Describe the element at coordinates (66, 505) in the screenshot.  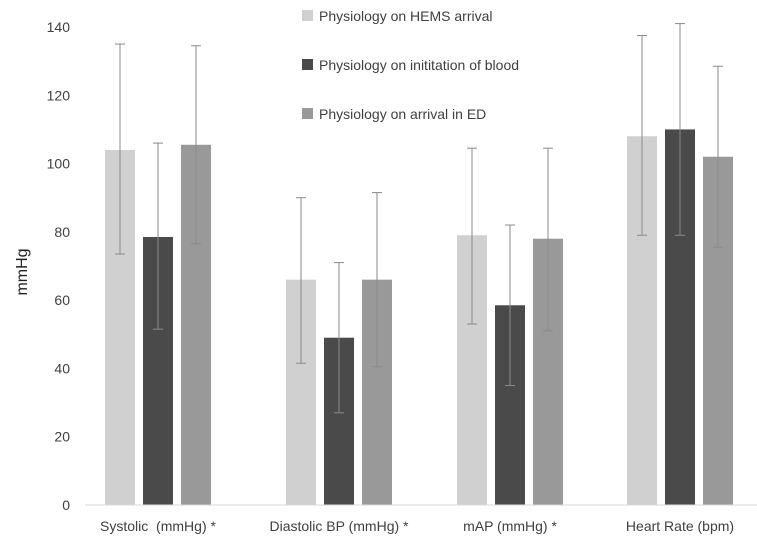
I see `y-tick-label: 0` at that location.